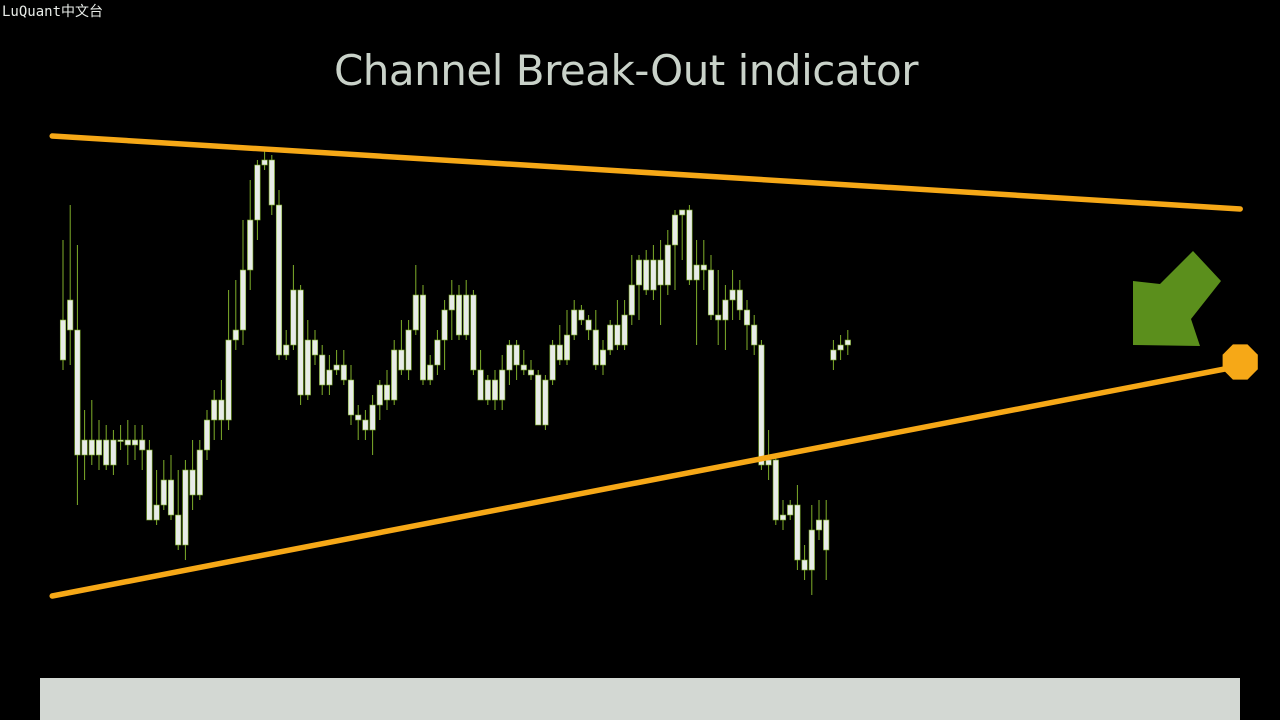 The image size is (1280, 720). I want to click on down-left-arrow-icon, so click(1177, 298).